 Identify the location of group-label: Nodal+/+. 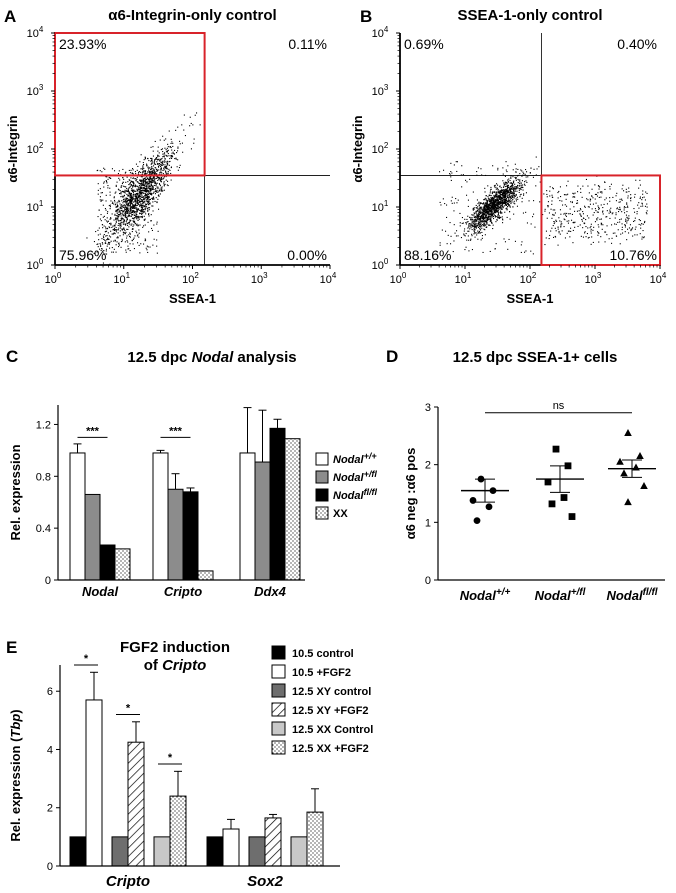
(485, 595).